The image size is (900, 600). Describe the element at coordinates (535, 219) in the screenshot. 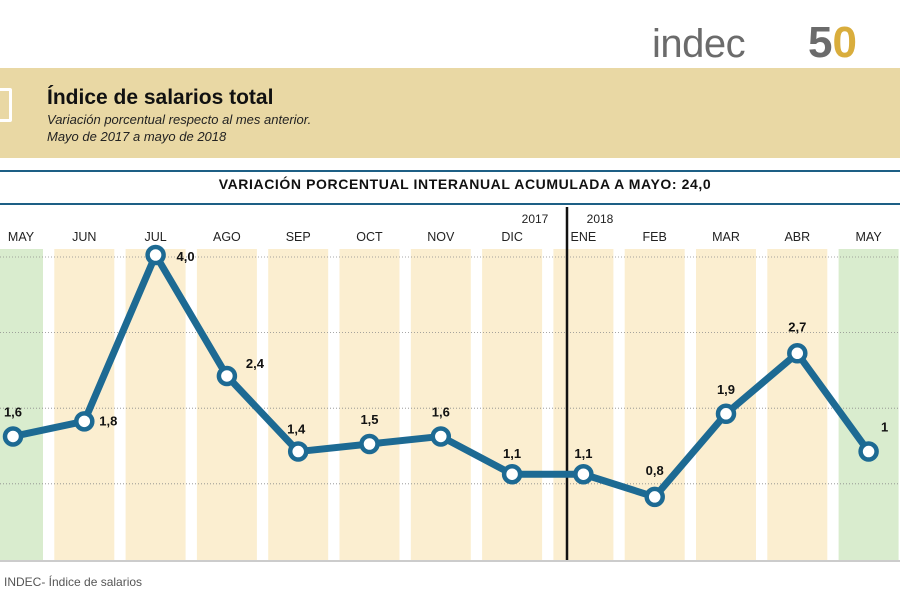

I see `year-label-2017: 2017` at that location.